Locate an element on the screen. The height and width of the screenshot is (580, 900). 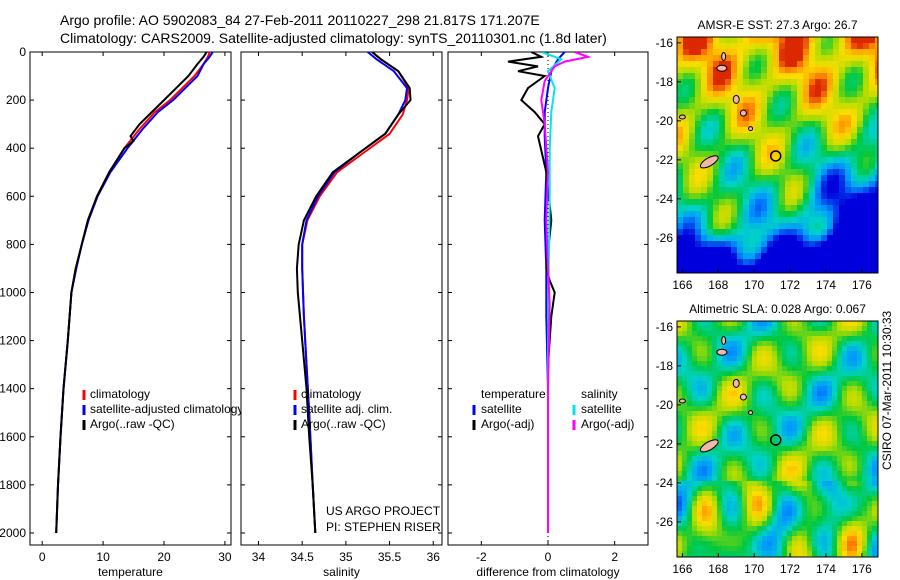
temperature-series-group is located at coordinates (134, 293).